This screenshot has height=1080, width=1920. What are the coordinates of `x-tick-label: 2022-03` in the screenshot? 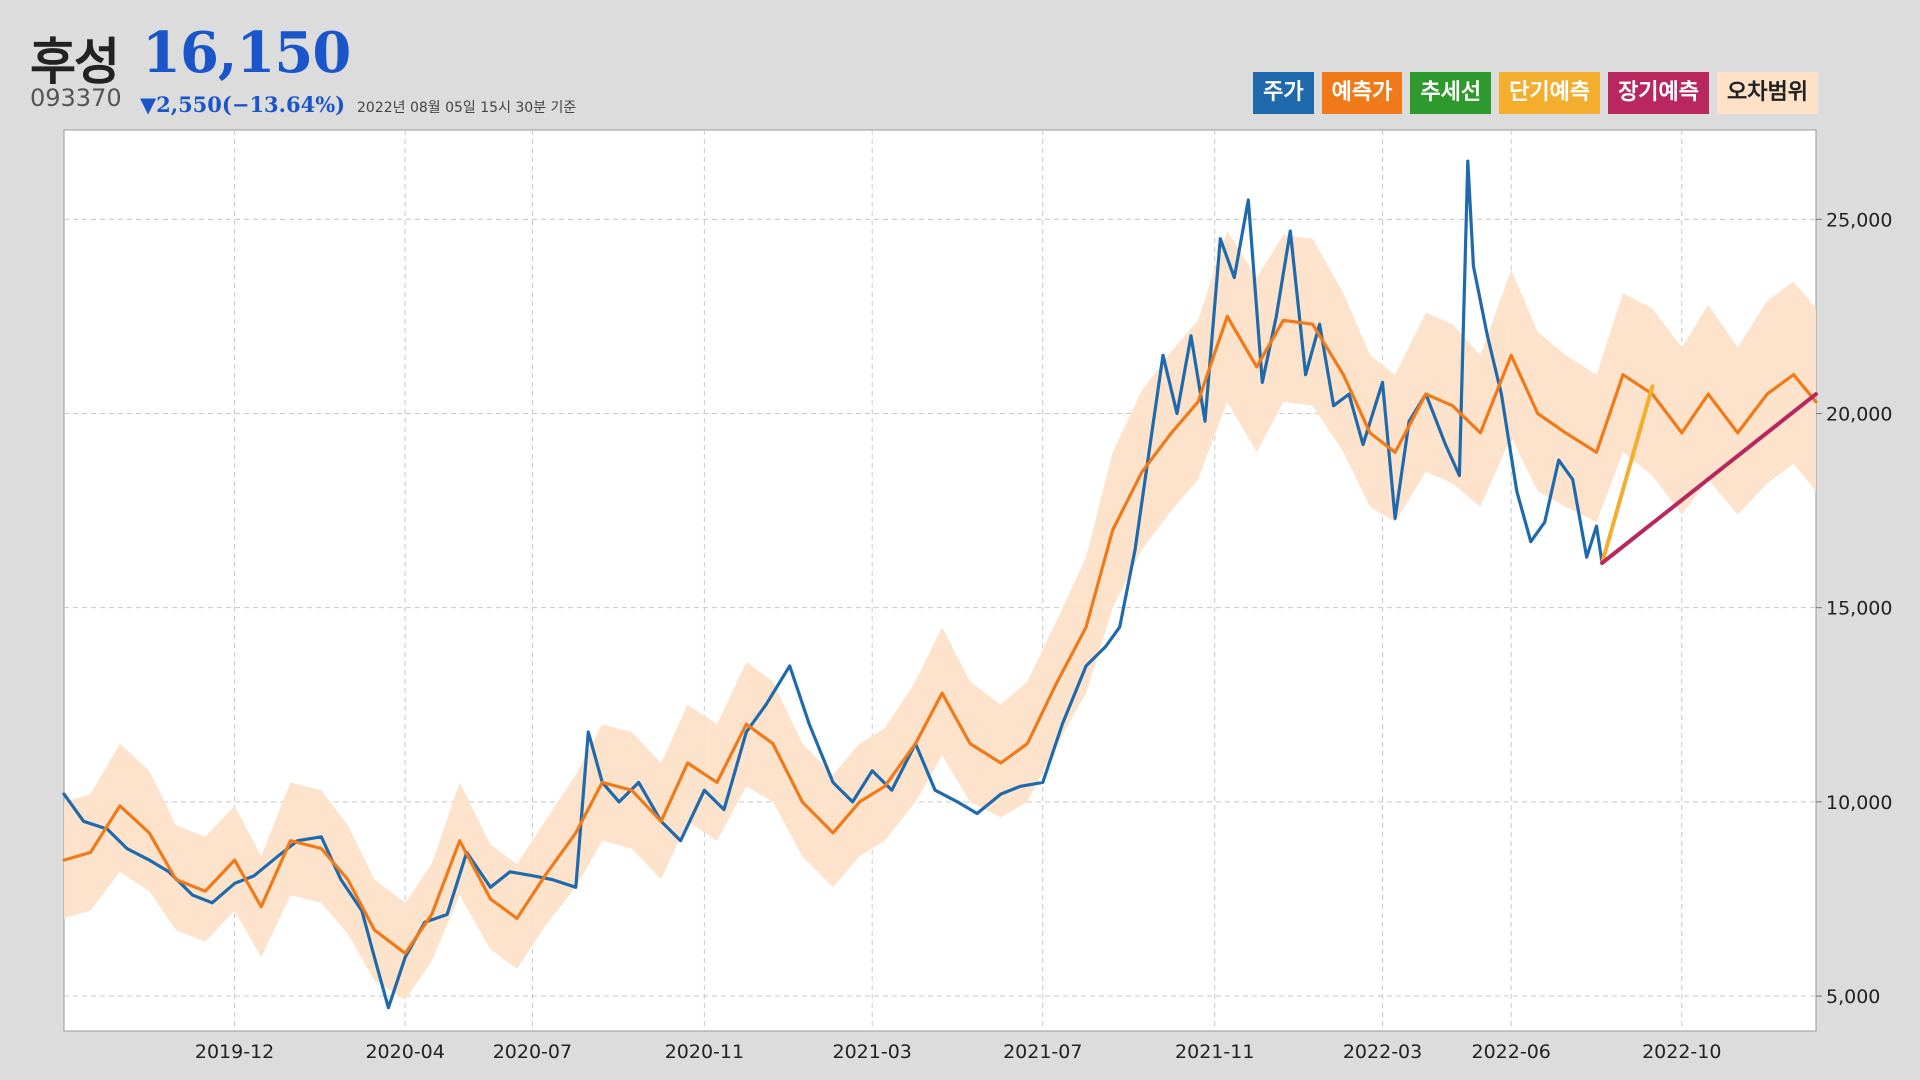 It's located at (1382, 1052).